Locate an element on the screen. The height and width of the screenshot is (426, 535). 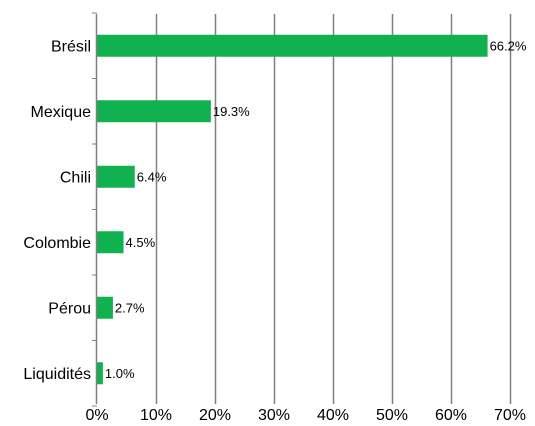
category-label-3: Colombie is located at coordinates (57, 243).